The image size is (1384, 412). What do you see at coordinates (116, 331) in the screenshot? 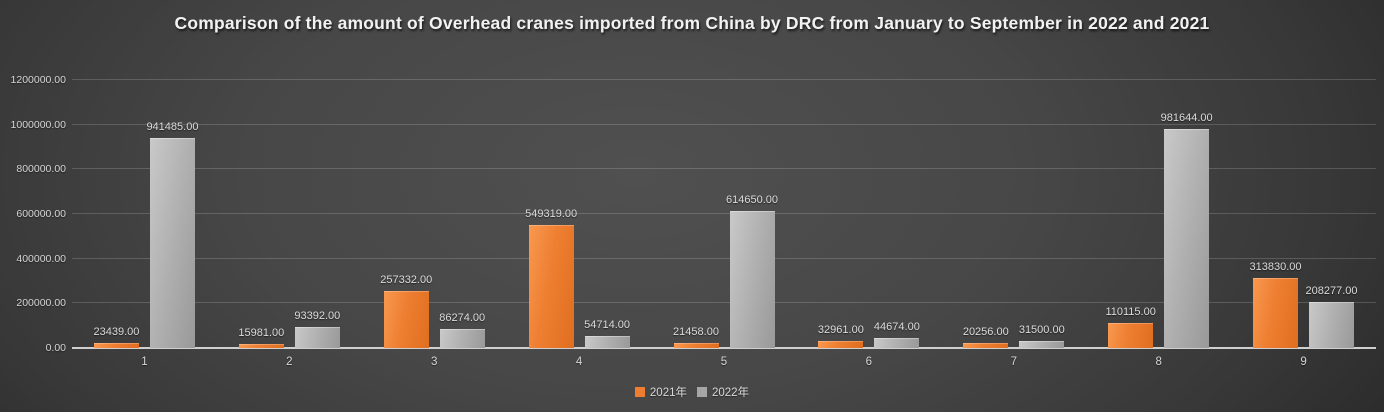
I see `value-label: 23439.00` at bounding box center [116, 331].